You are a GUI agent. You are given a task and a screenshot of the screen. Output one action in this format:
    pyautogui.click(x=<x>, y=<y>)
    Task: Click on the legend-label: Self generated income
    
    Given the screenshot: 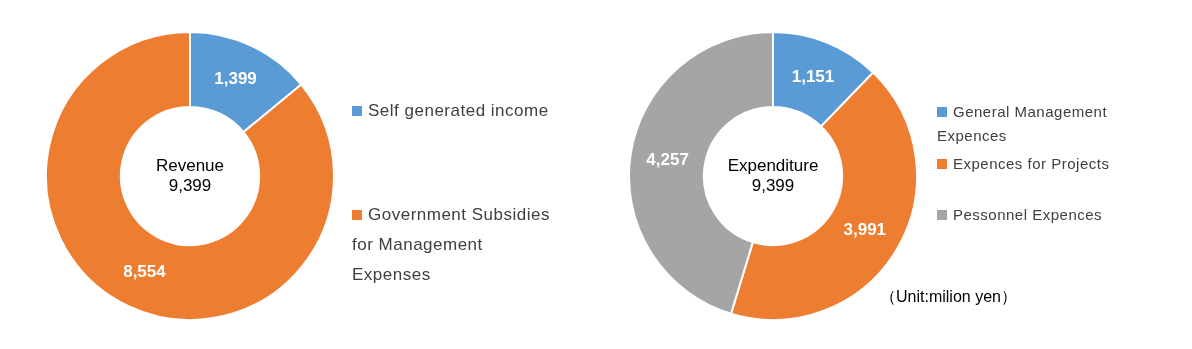 What is the action you would take?
    pyautogui.click(x=458, y=110)
    